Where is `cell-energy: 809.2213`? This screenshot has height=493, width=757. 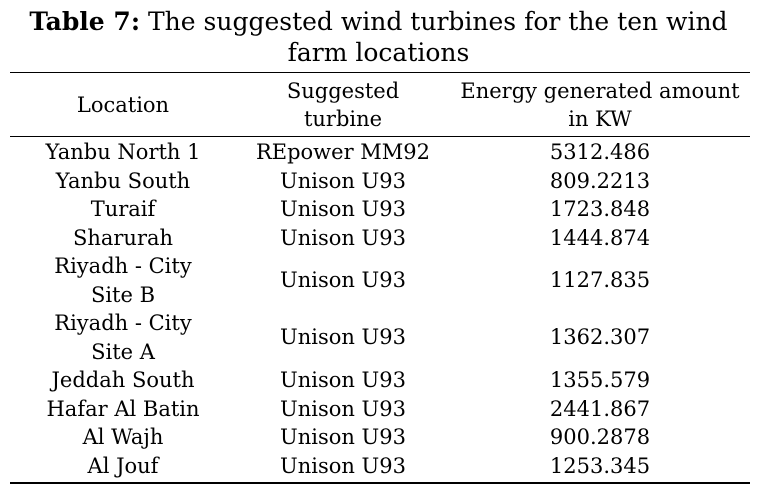
cell-energy: 809.2213 is located at coordinates (600, 180).